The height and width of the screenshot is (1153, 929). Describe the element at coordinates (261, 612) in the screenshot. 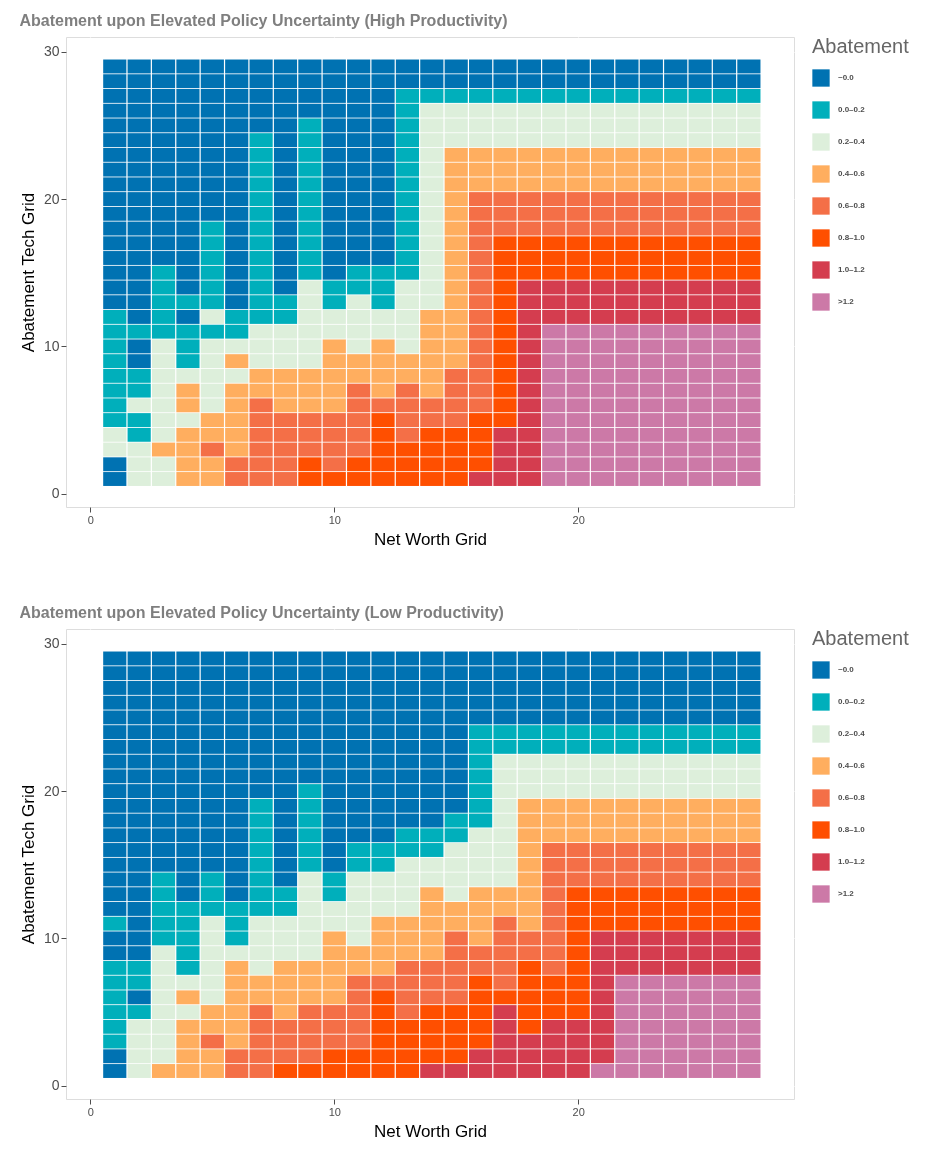

I see `chart-title: Abatement upon Elevated Policy Uncertainty (Low Productivity)` at that location.